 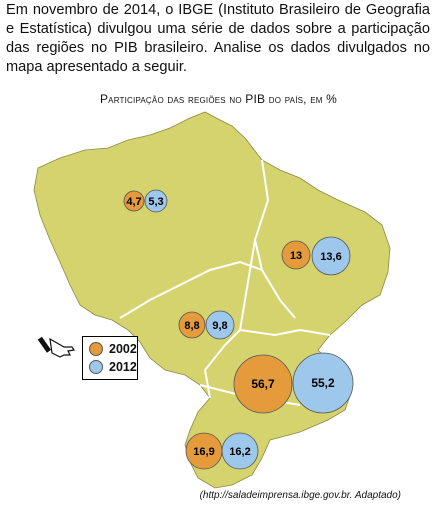 I want to click on label-2002-centro-oeste: 8,8, so click(x=191, y=326).